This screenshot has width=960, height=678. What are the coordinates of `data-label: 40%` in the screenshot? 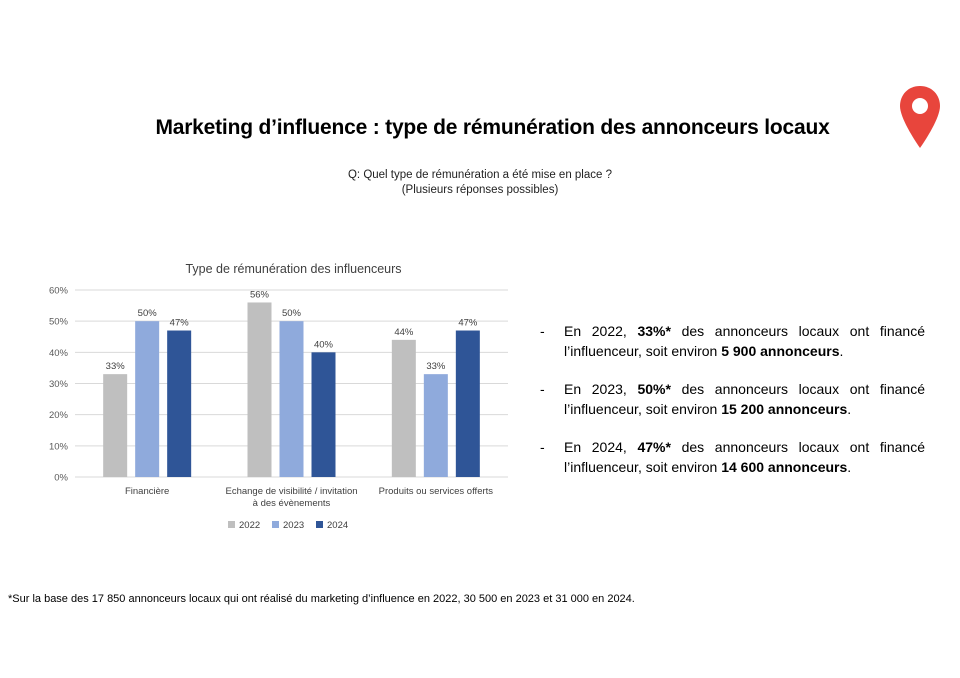 It's located at (324, 344).